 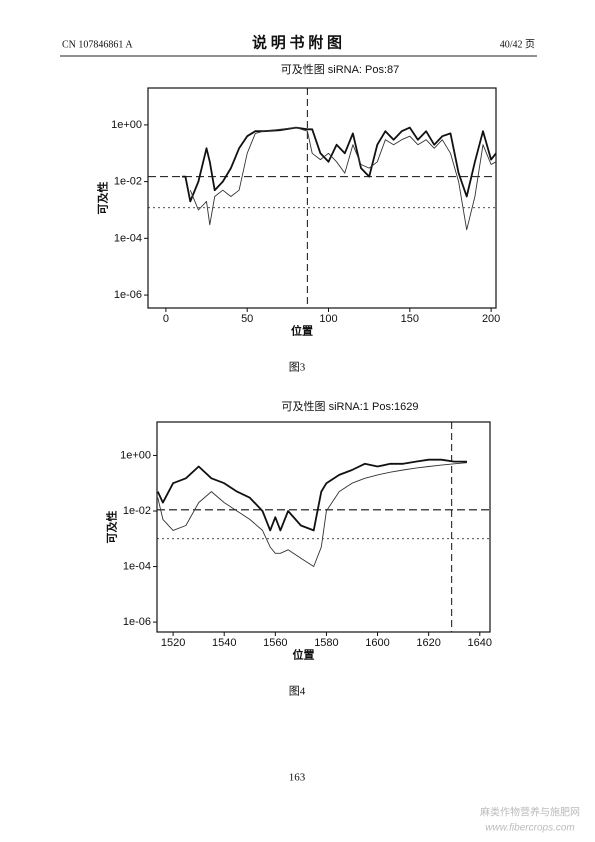 What do you see at coordinates (350, 406) in the screenshot?
I see `chart-title: 可及性图 siRNA:1 Pos:1629` at bounding box center [350, 406].